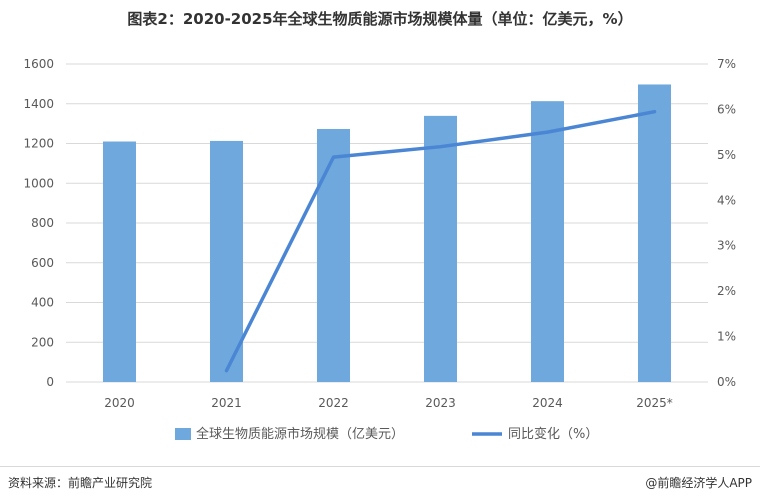  I want to click on legend-label-line: 同比变化（%）, so click(553, 434).